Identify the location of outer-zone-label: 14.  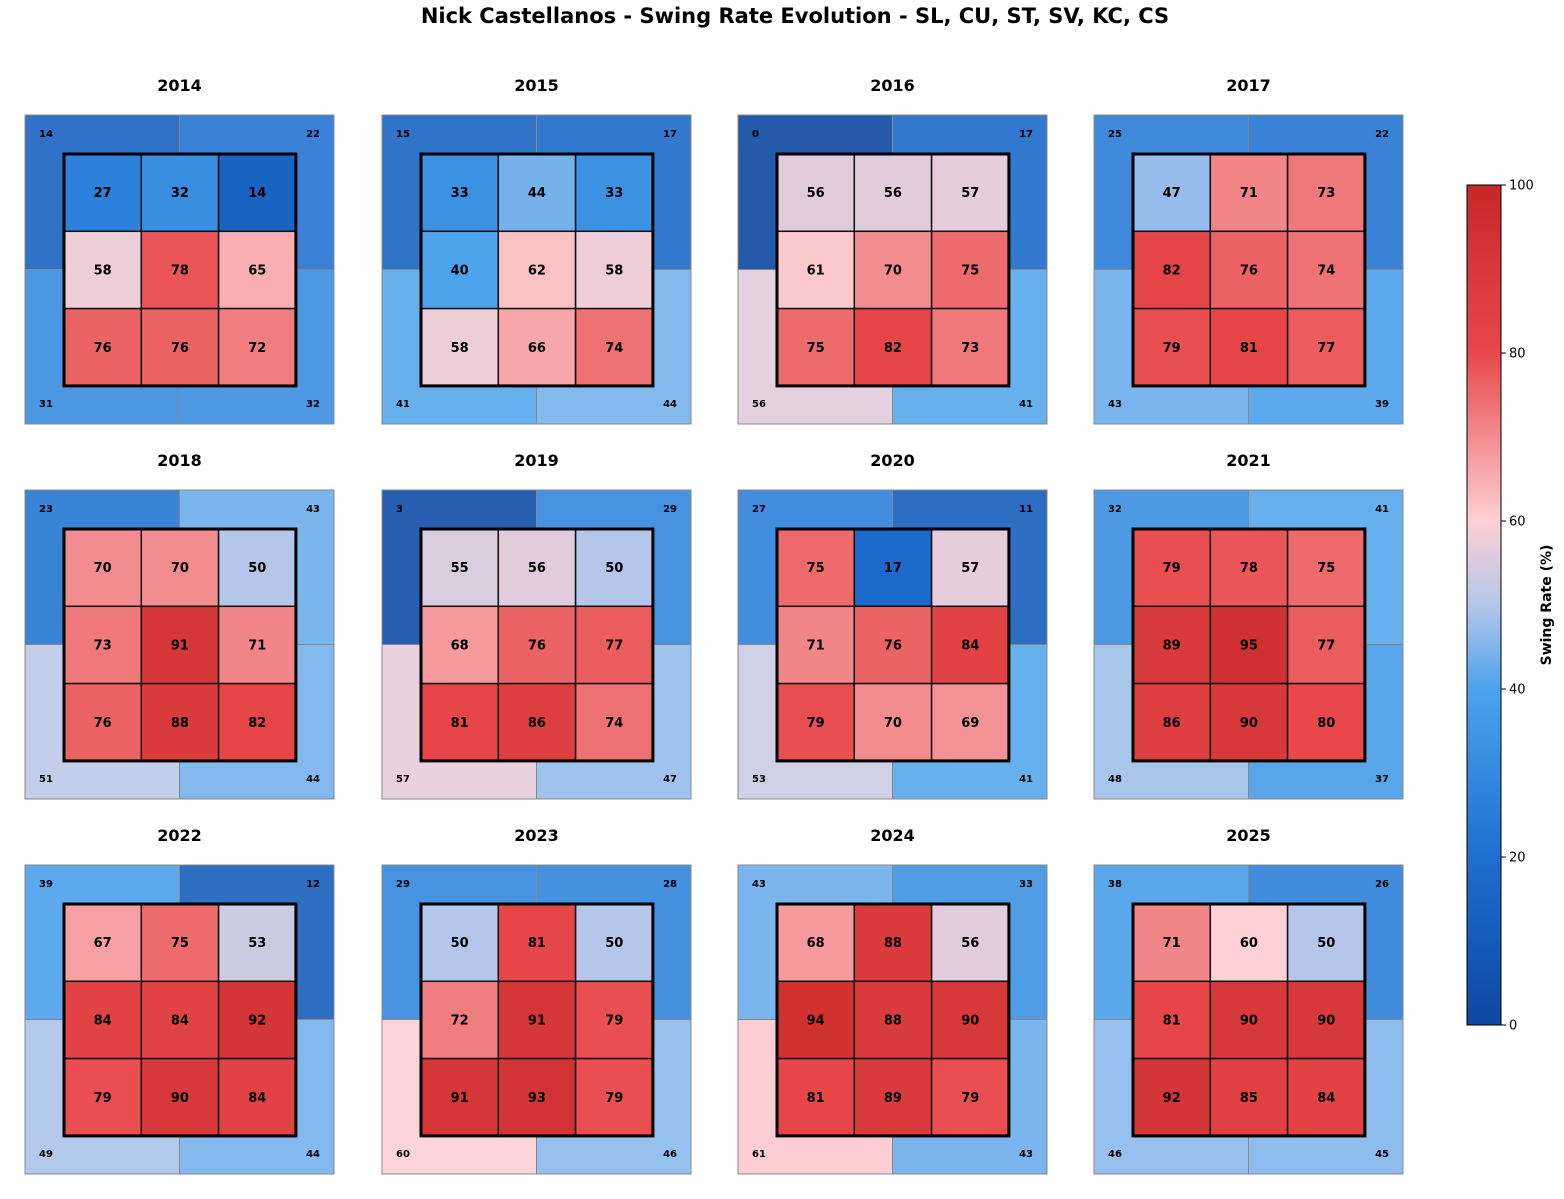
(46, 134).